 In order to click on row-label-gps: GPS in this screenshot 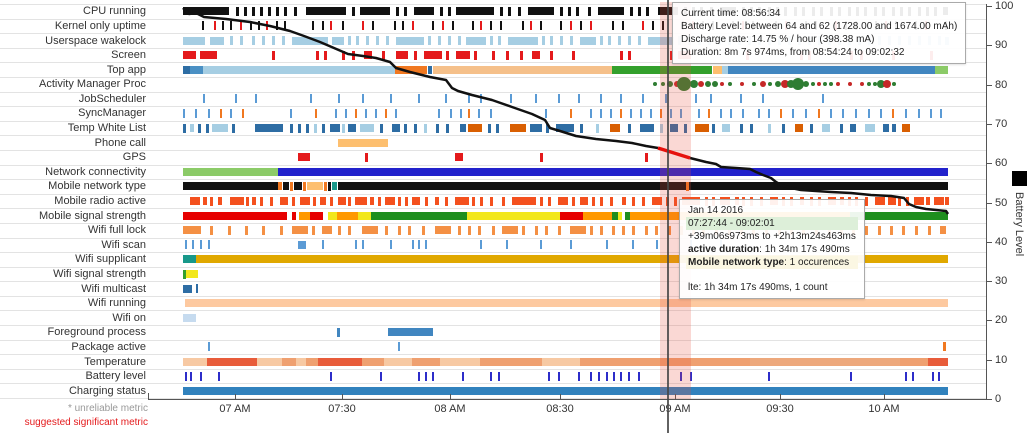, I will do `click(134, 157)`.